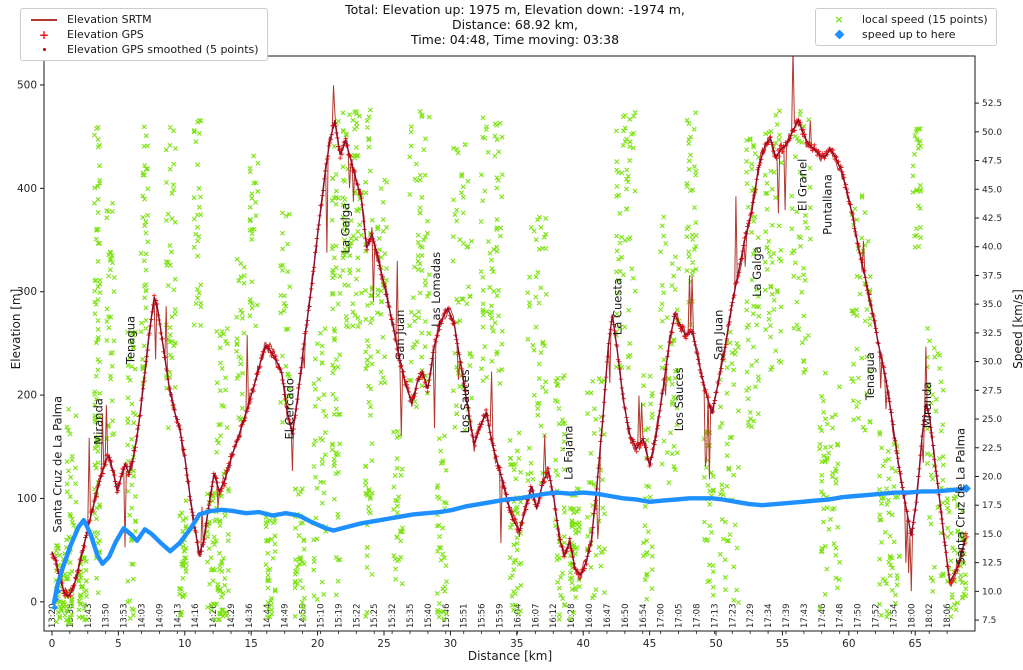 This screenshot has width=1023, height=670. Describe the element at coordinates (992, 162) in the screenshot. I see `y-right-tick-label: 47.5` at that location.